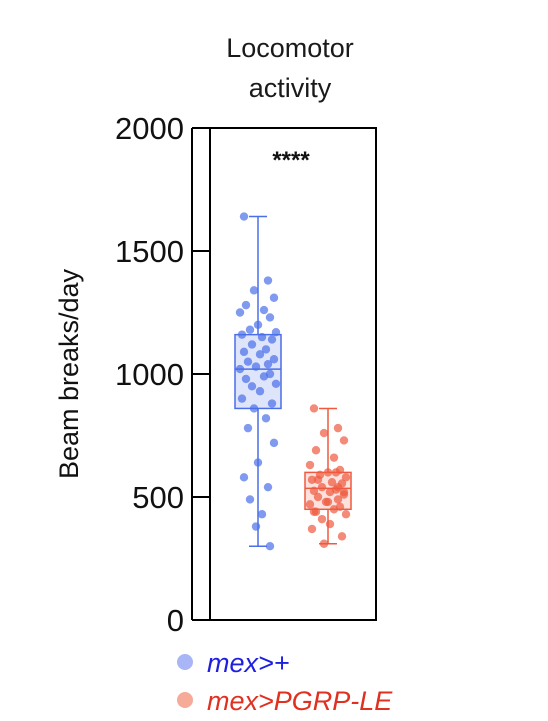 This screenshot has height=721, width=548. I want to click on y-tick-label: 0, so click(175, 620).